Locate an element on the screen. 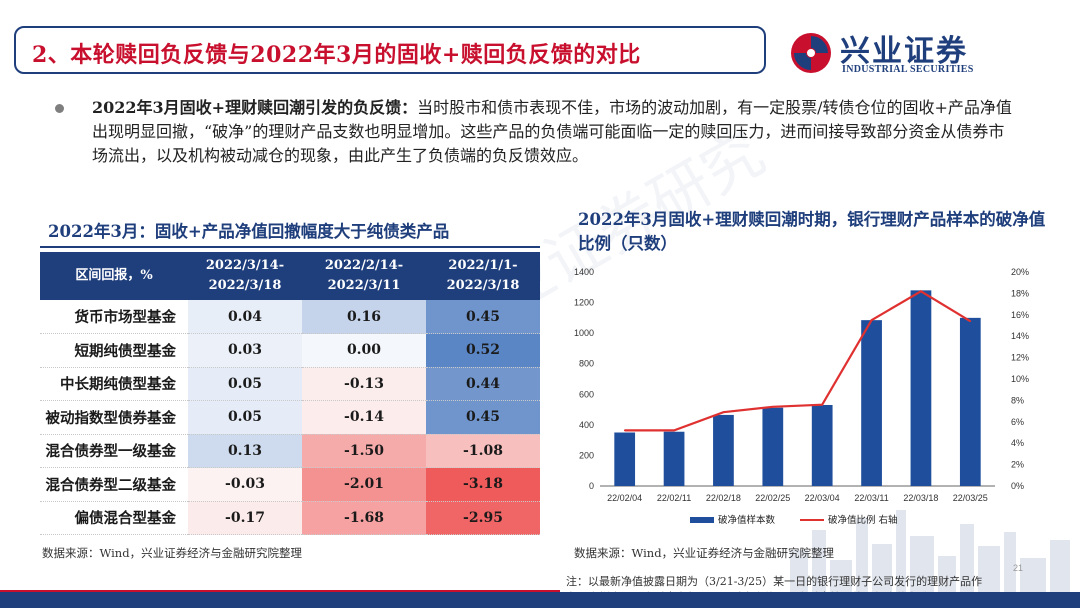  header-line: 2022/3/11 is located at coordinates (364, 285).